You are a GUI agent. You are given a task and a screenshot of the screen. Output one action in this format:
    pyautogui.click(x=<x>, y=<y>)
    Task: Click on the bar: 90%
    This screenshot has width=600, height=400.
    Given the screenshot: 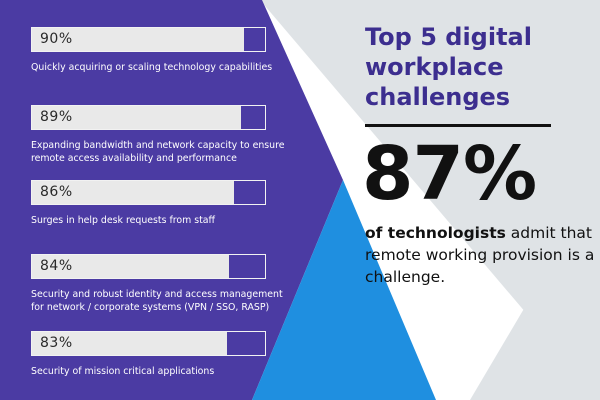 What is the action you would take?
    pyautogui.click(x=148, y=39)
    